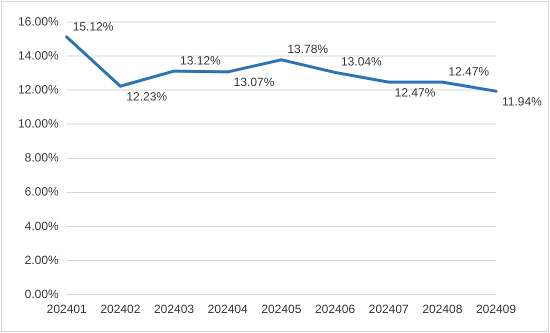 The width and height of the screenshot is (550, 333). Describe the element at coordinates (442, 309) in the screenshot. I see `x-tick-label: 202408` at that location.